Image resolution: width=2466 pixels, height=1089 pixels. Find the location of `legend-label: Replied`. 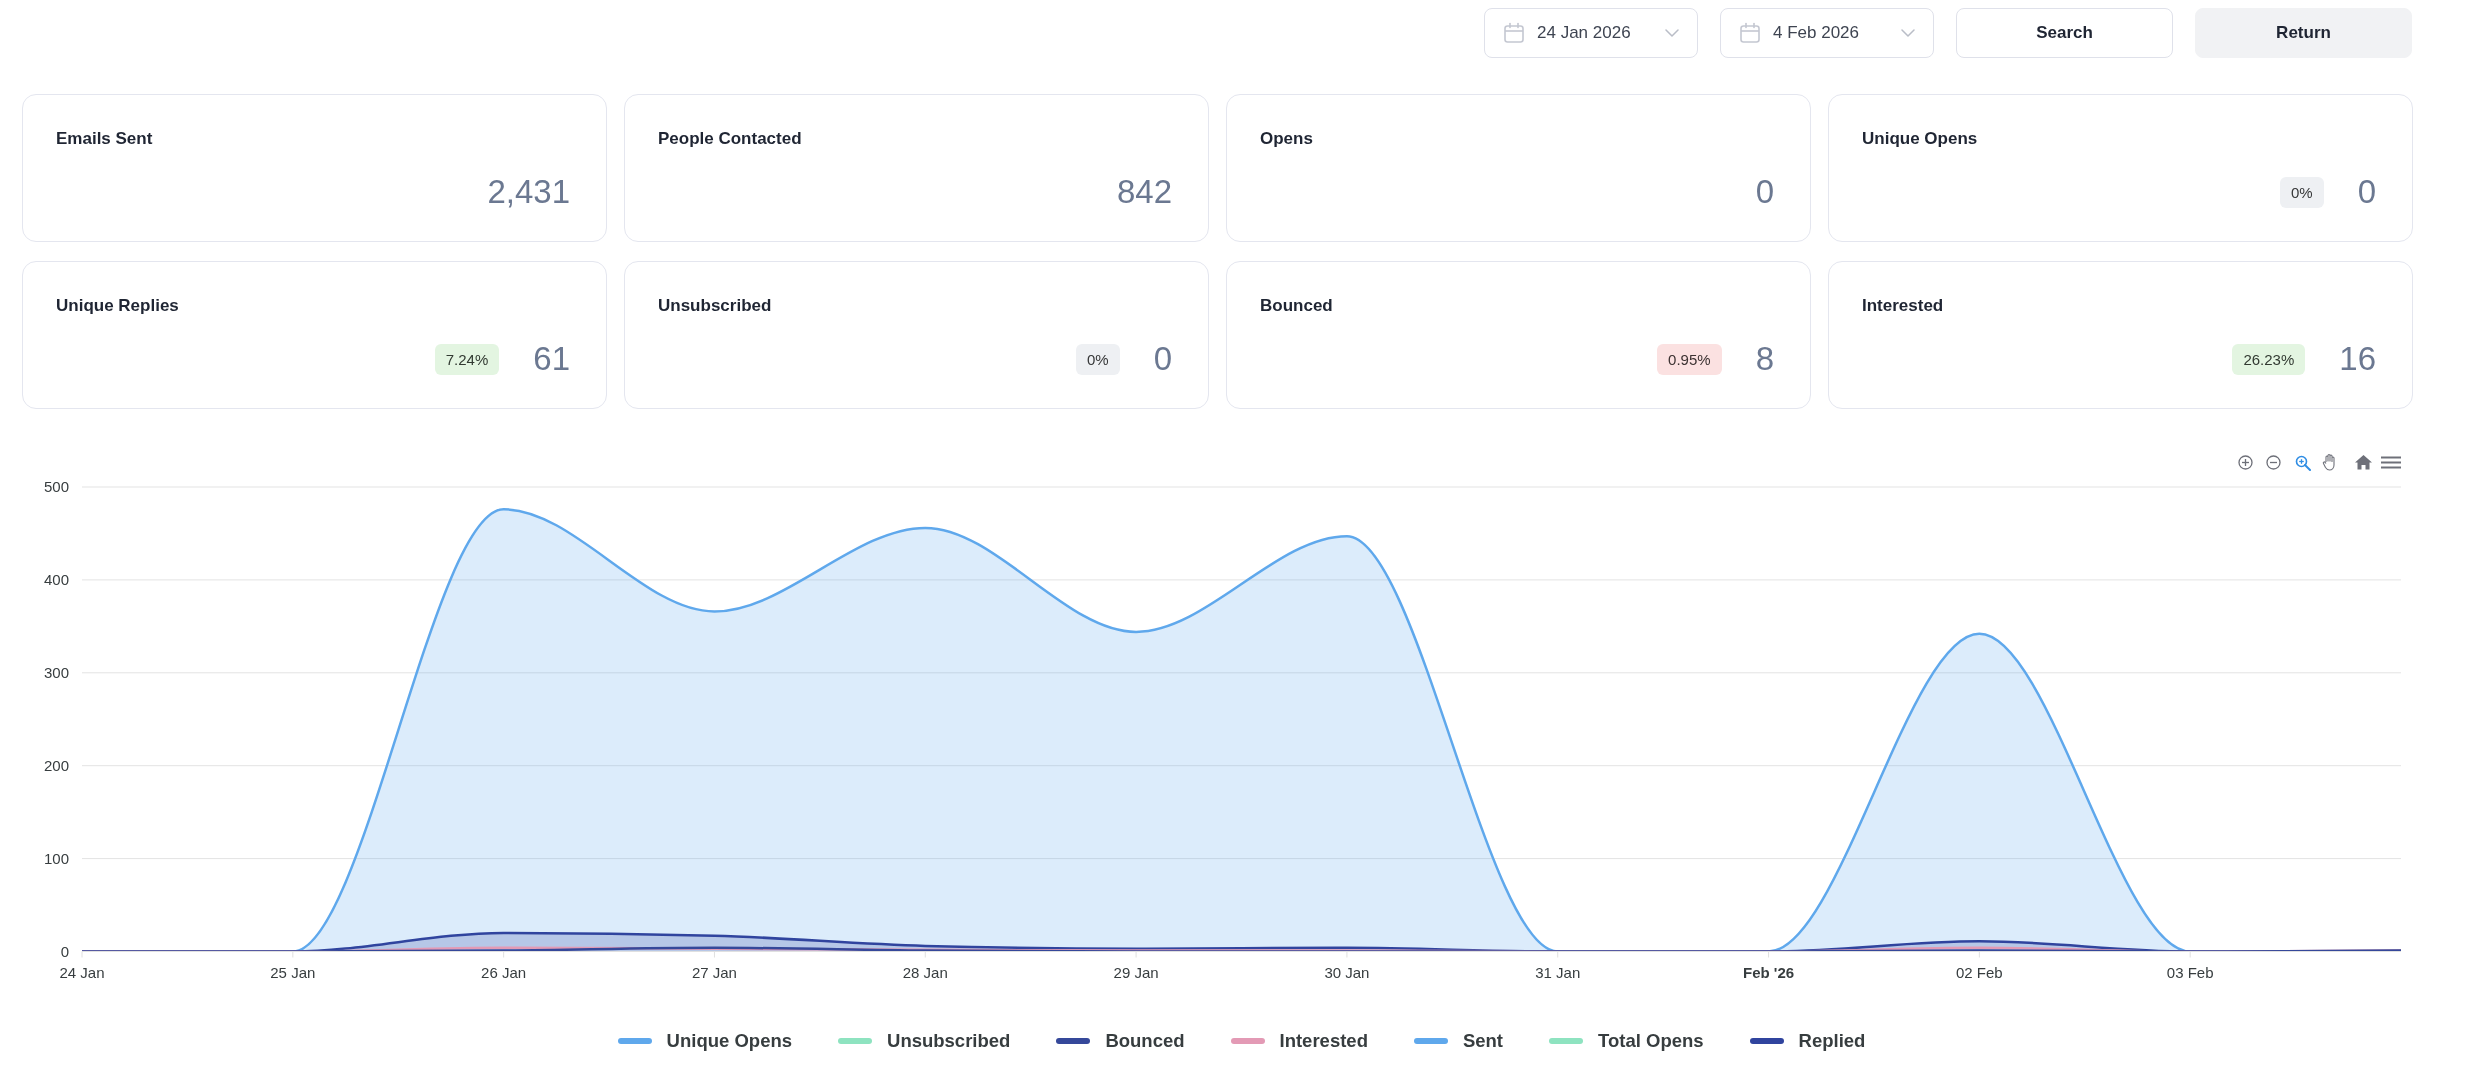

legend-label: Replied is located at coordinates (1832, 1041).